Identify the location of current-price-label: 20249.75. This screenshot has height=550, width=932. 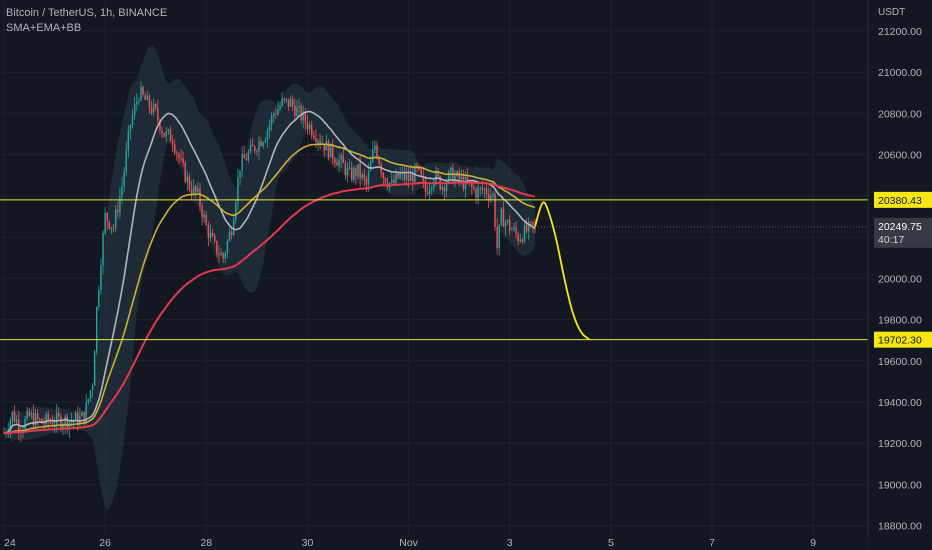
(900, 227).